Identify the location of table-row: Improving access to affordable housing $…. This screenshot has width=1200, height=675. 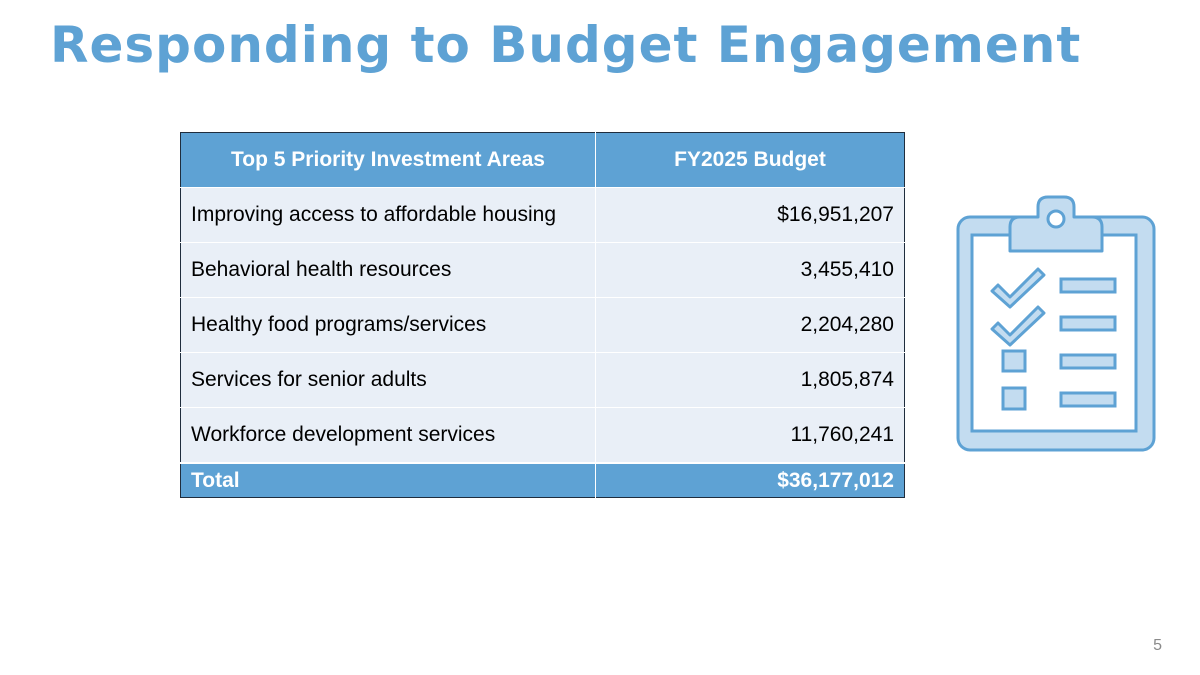
(542, 215).